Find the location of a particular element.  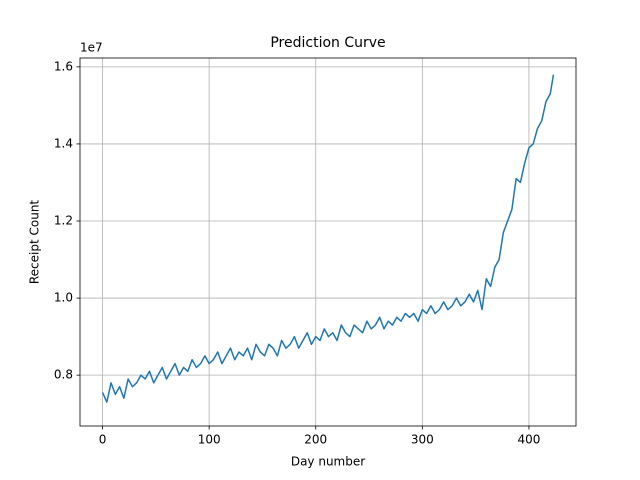

y-tick-label: 1.0 is located at coordinates (63, 298).